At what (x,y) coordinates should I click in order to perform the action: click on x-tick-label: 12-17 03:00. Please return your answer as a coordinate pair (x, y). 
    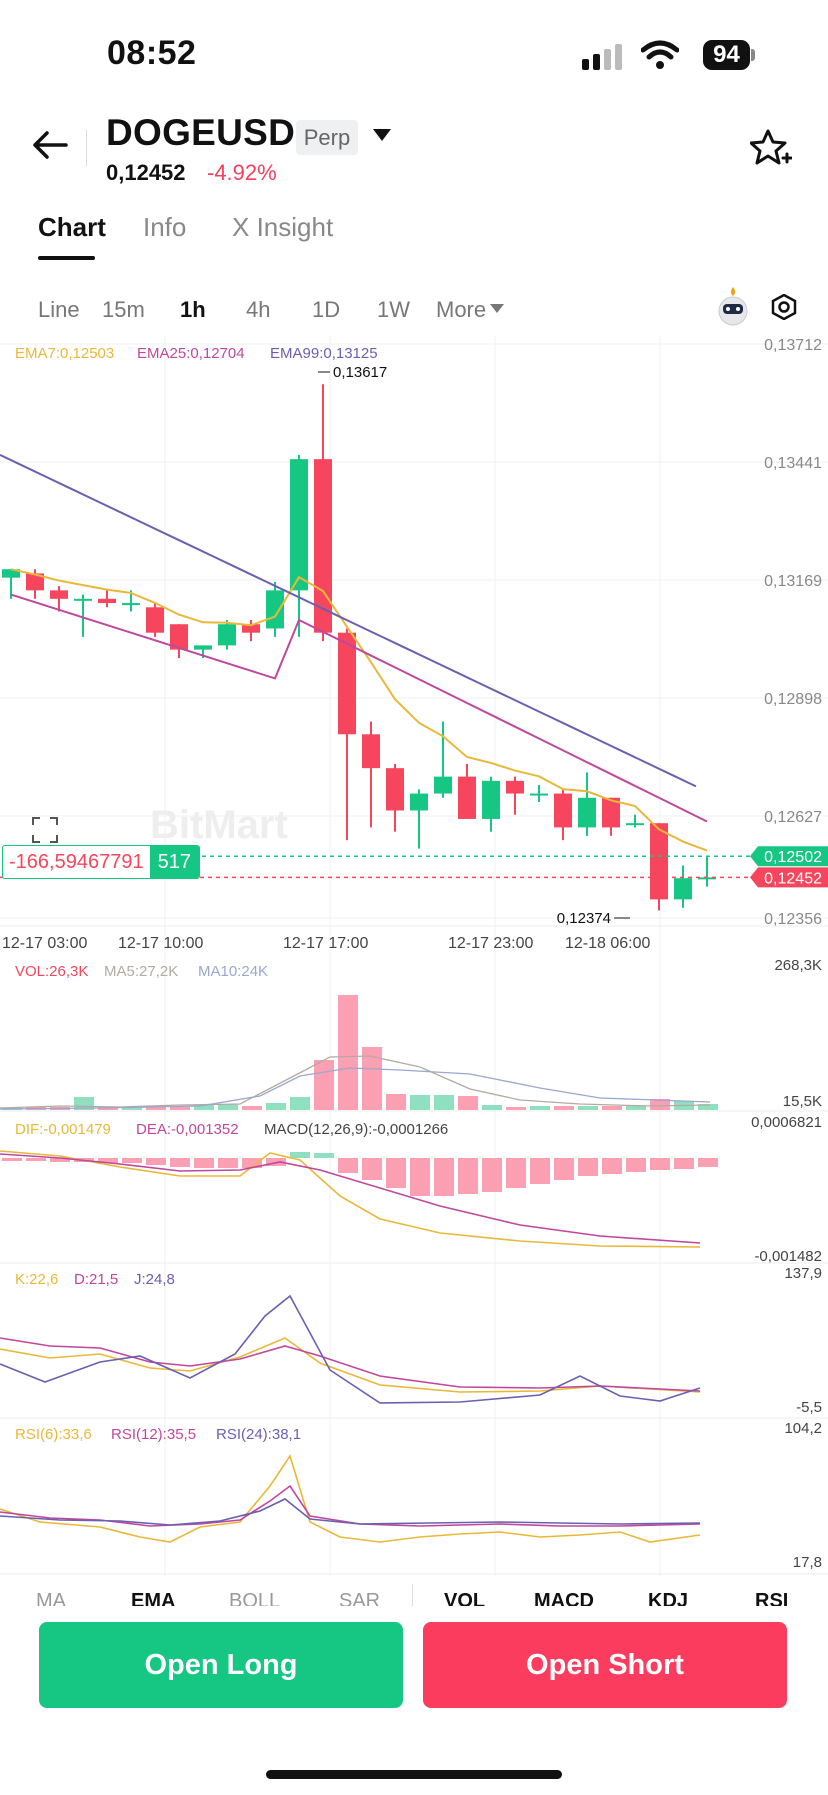
    Looking at the image, I should click on (45, 943).